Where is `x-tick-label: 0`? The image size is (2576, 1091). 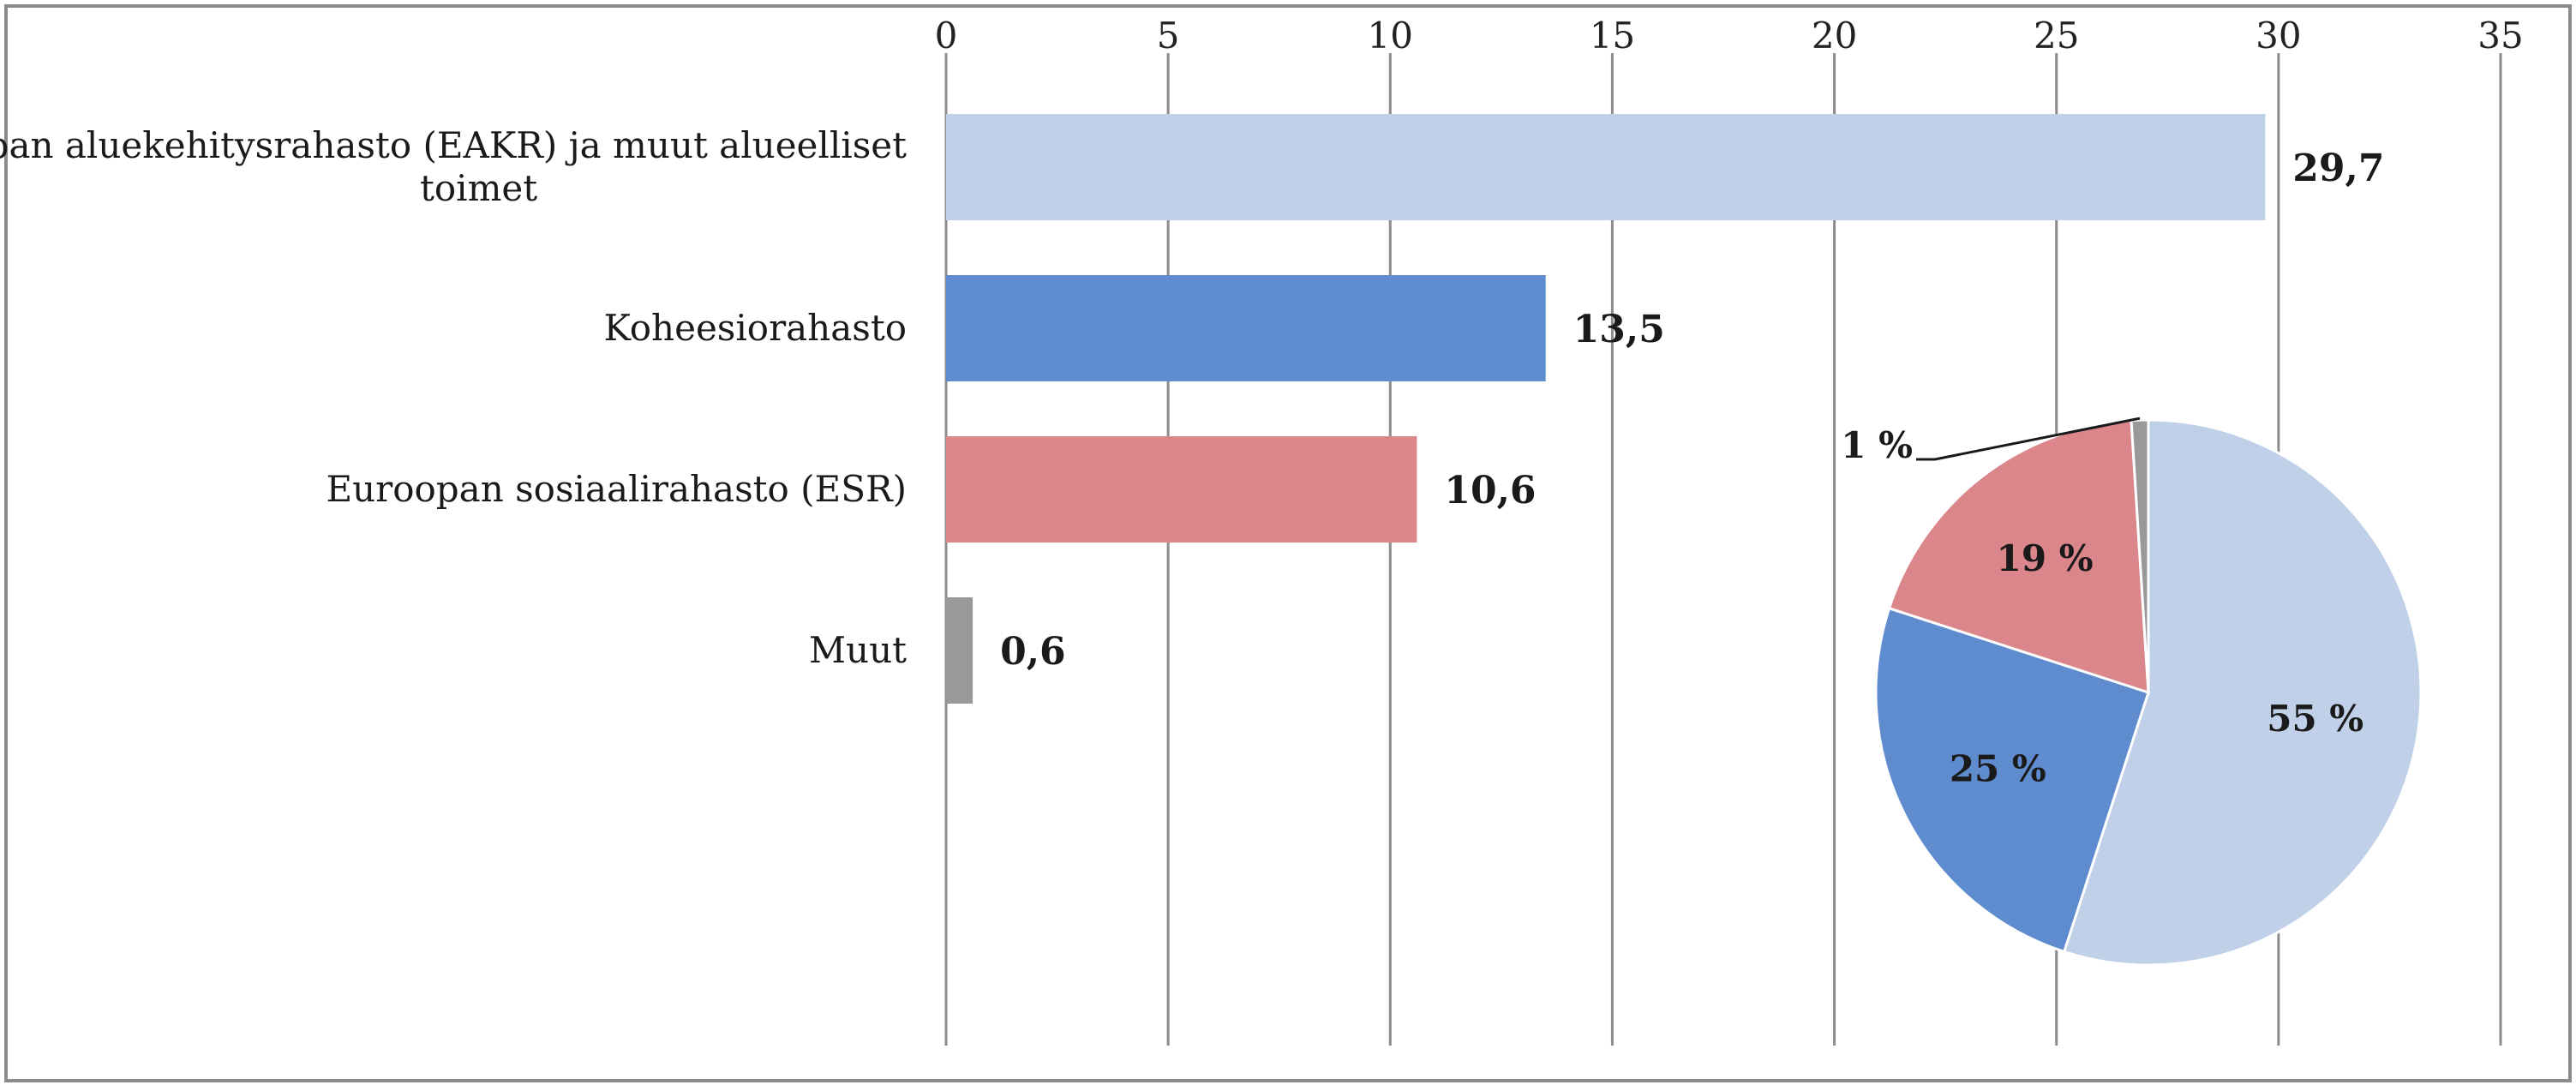
x-tick-label: 0 is located at coordinates (946, 36).